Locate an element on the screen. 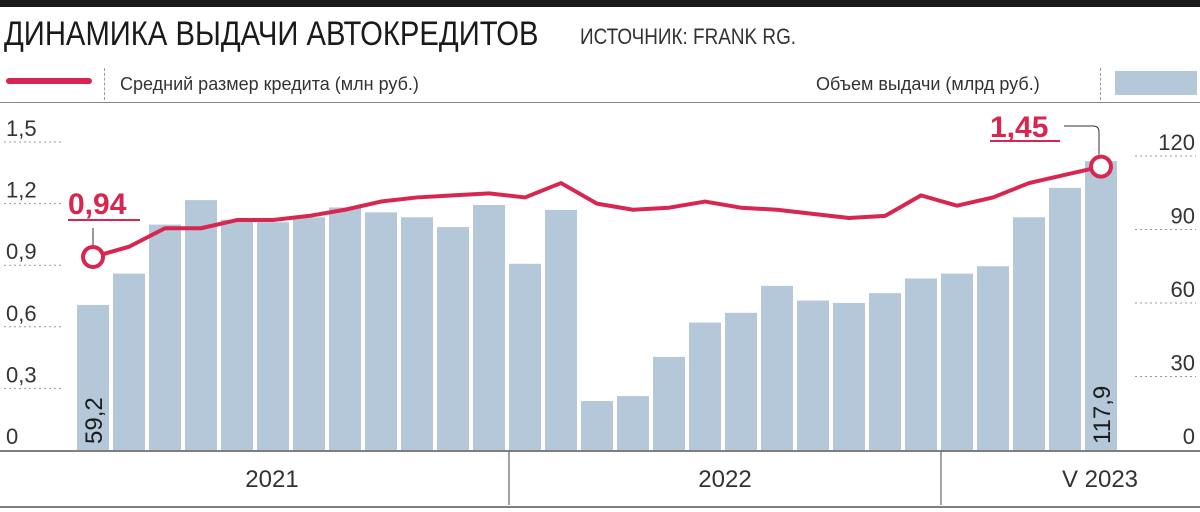  chart-source: ИСТОЧНИК: FRANK RG. is located at coordinates (688, 36).